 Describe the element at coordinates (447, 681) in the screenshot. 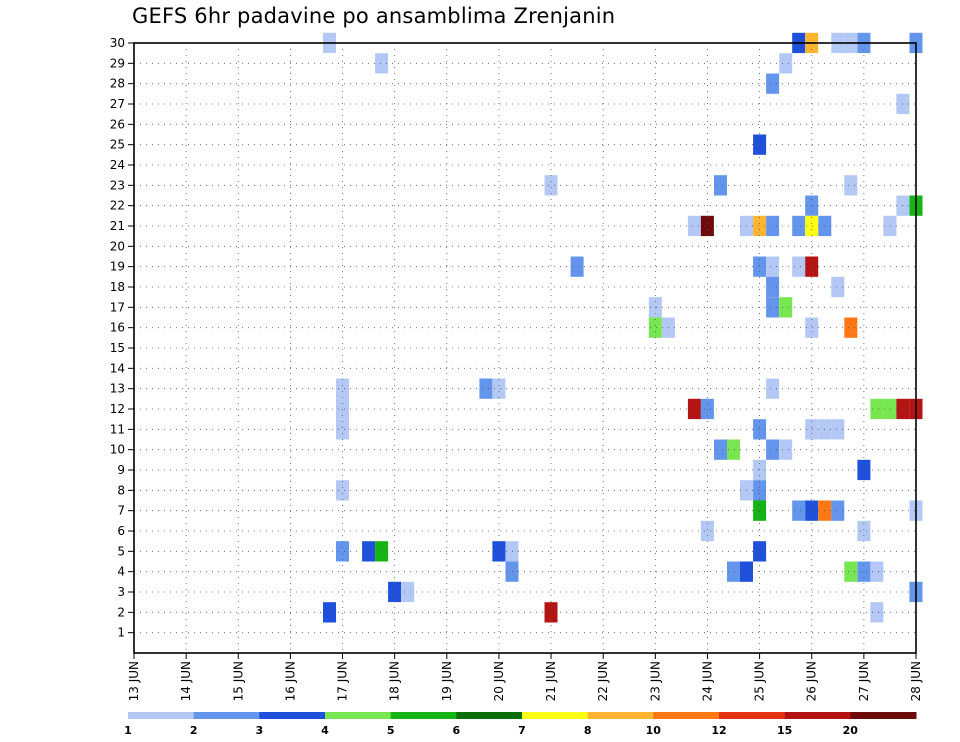

I see `x-tick-label: 19 JUN` at that location.